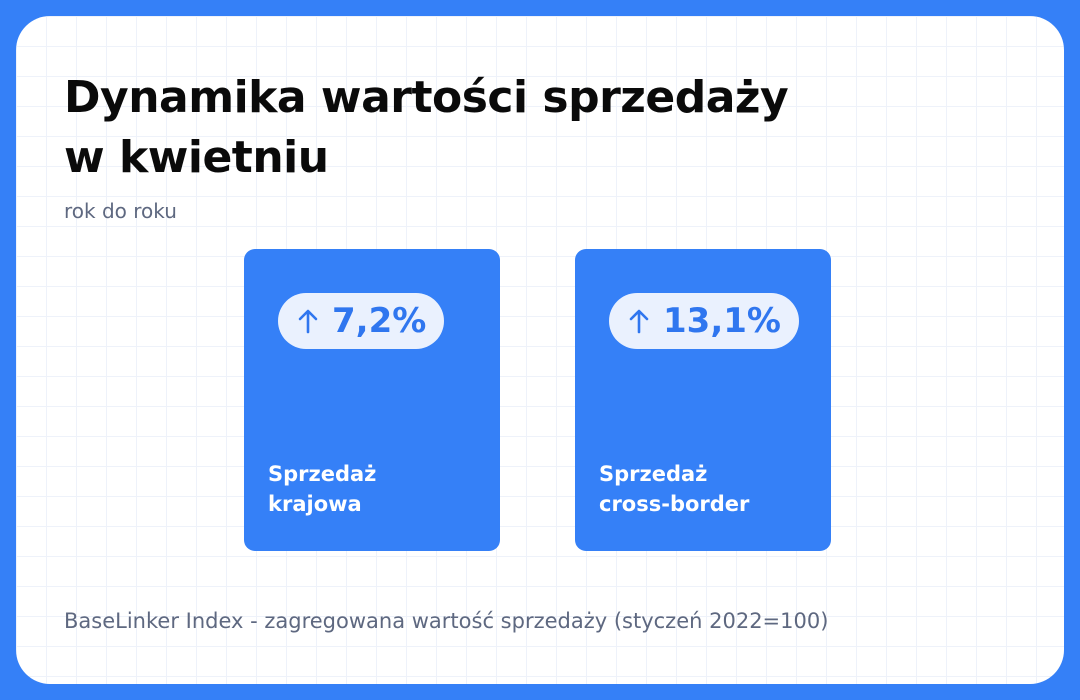 The height and width of the screenshot is (700, 1080). What do you see at coordinates (383, 489) in the screenshot?
I see `card-label-domestic: Sprzedaż krajowa` at bounding box center [383, 489].